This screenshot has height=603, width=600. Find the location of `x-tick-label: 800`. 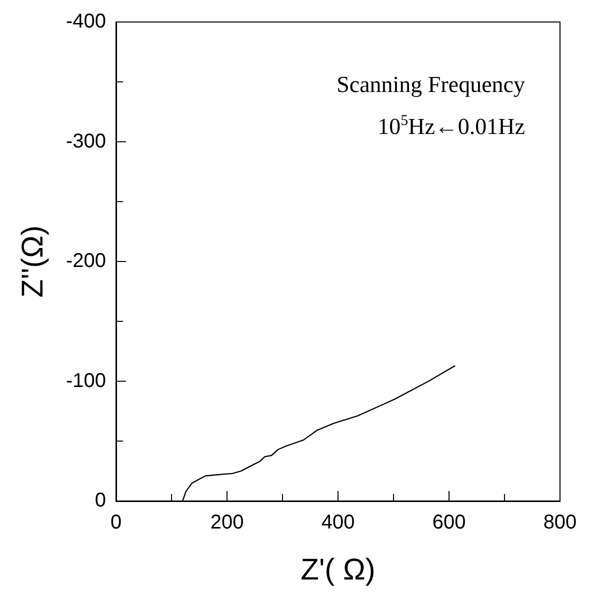

x-tick-label: 800 is located at coordinates (560, 523).